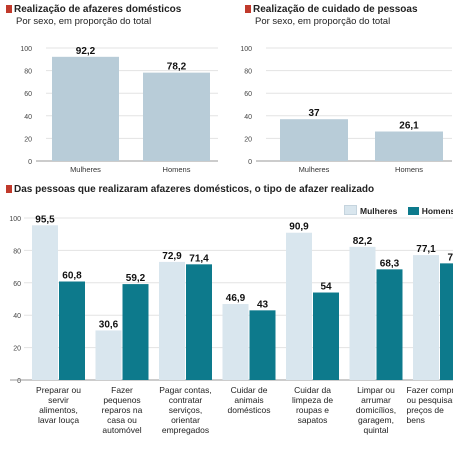 This screenshot has height=452, width=453. Describe the element at coordinates (249, 410) in the screenshot. I see `category-label-line: domésticos` at that location.